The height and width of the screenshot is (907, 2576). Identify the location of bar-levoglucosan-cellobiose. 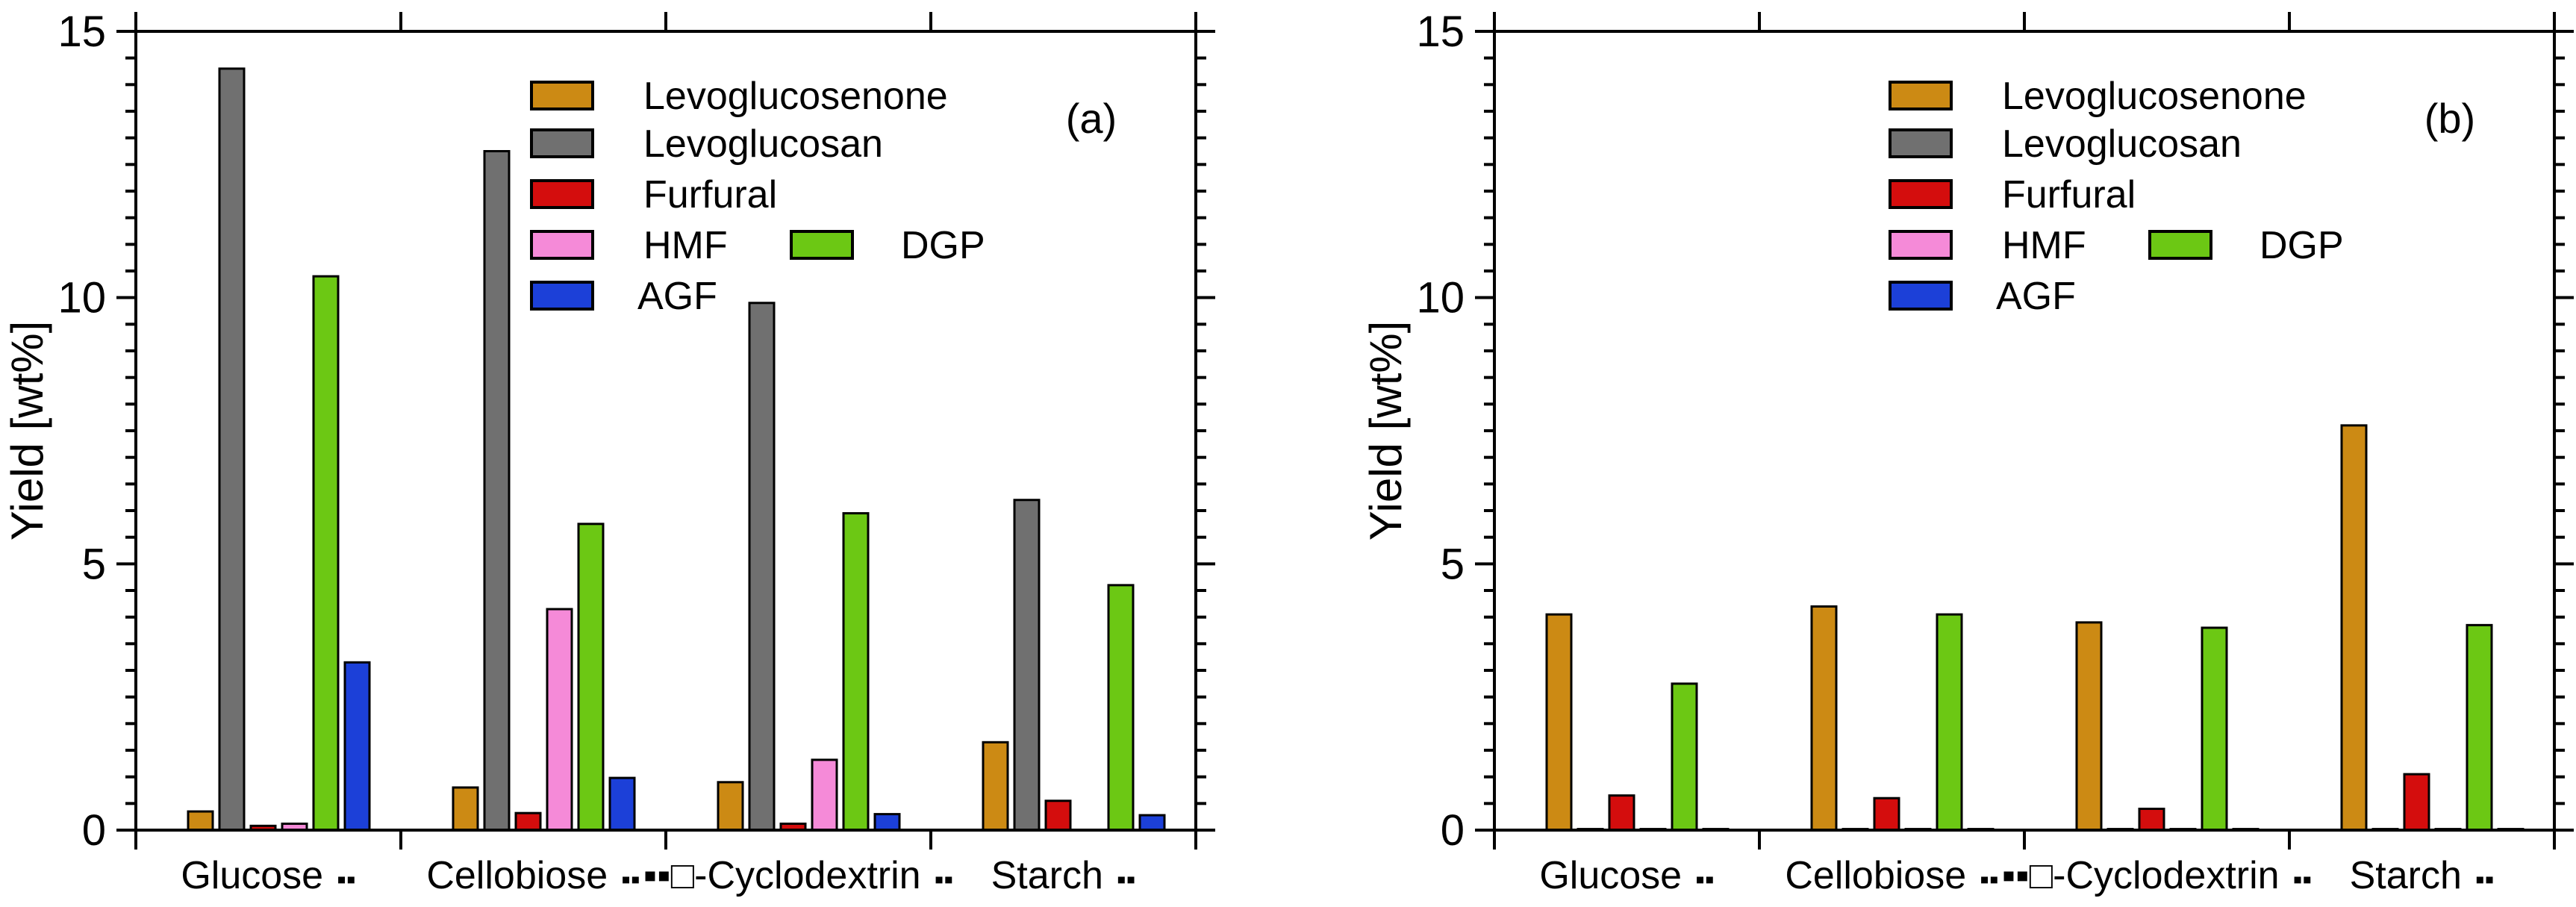
(497, 491).